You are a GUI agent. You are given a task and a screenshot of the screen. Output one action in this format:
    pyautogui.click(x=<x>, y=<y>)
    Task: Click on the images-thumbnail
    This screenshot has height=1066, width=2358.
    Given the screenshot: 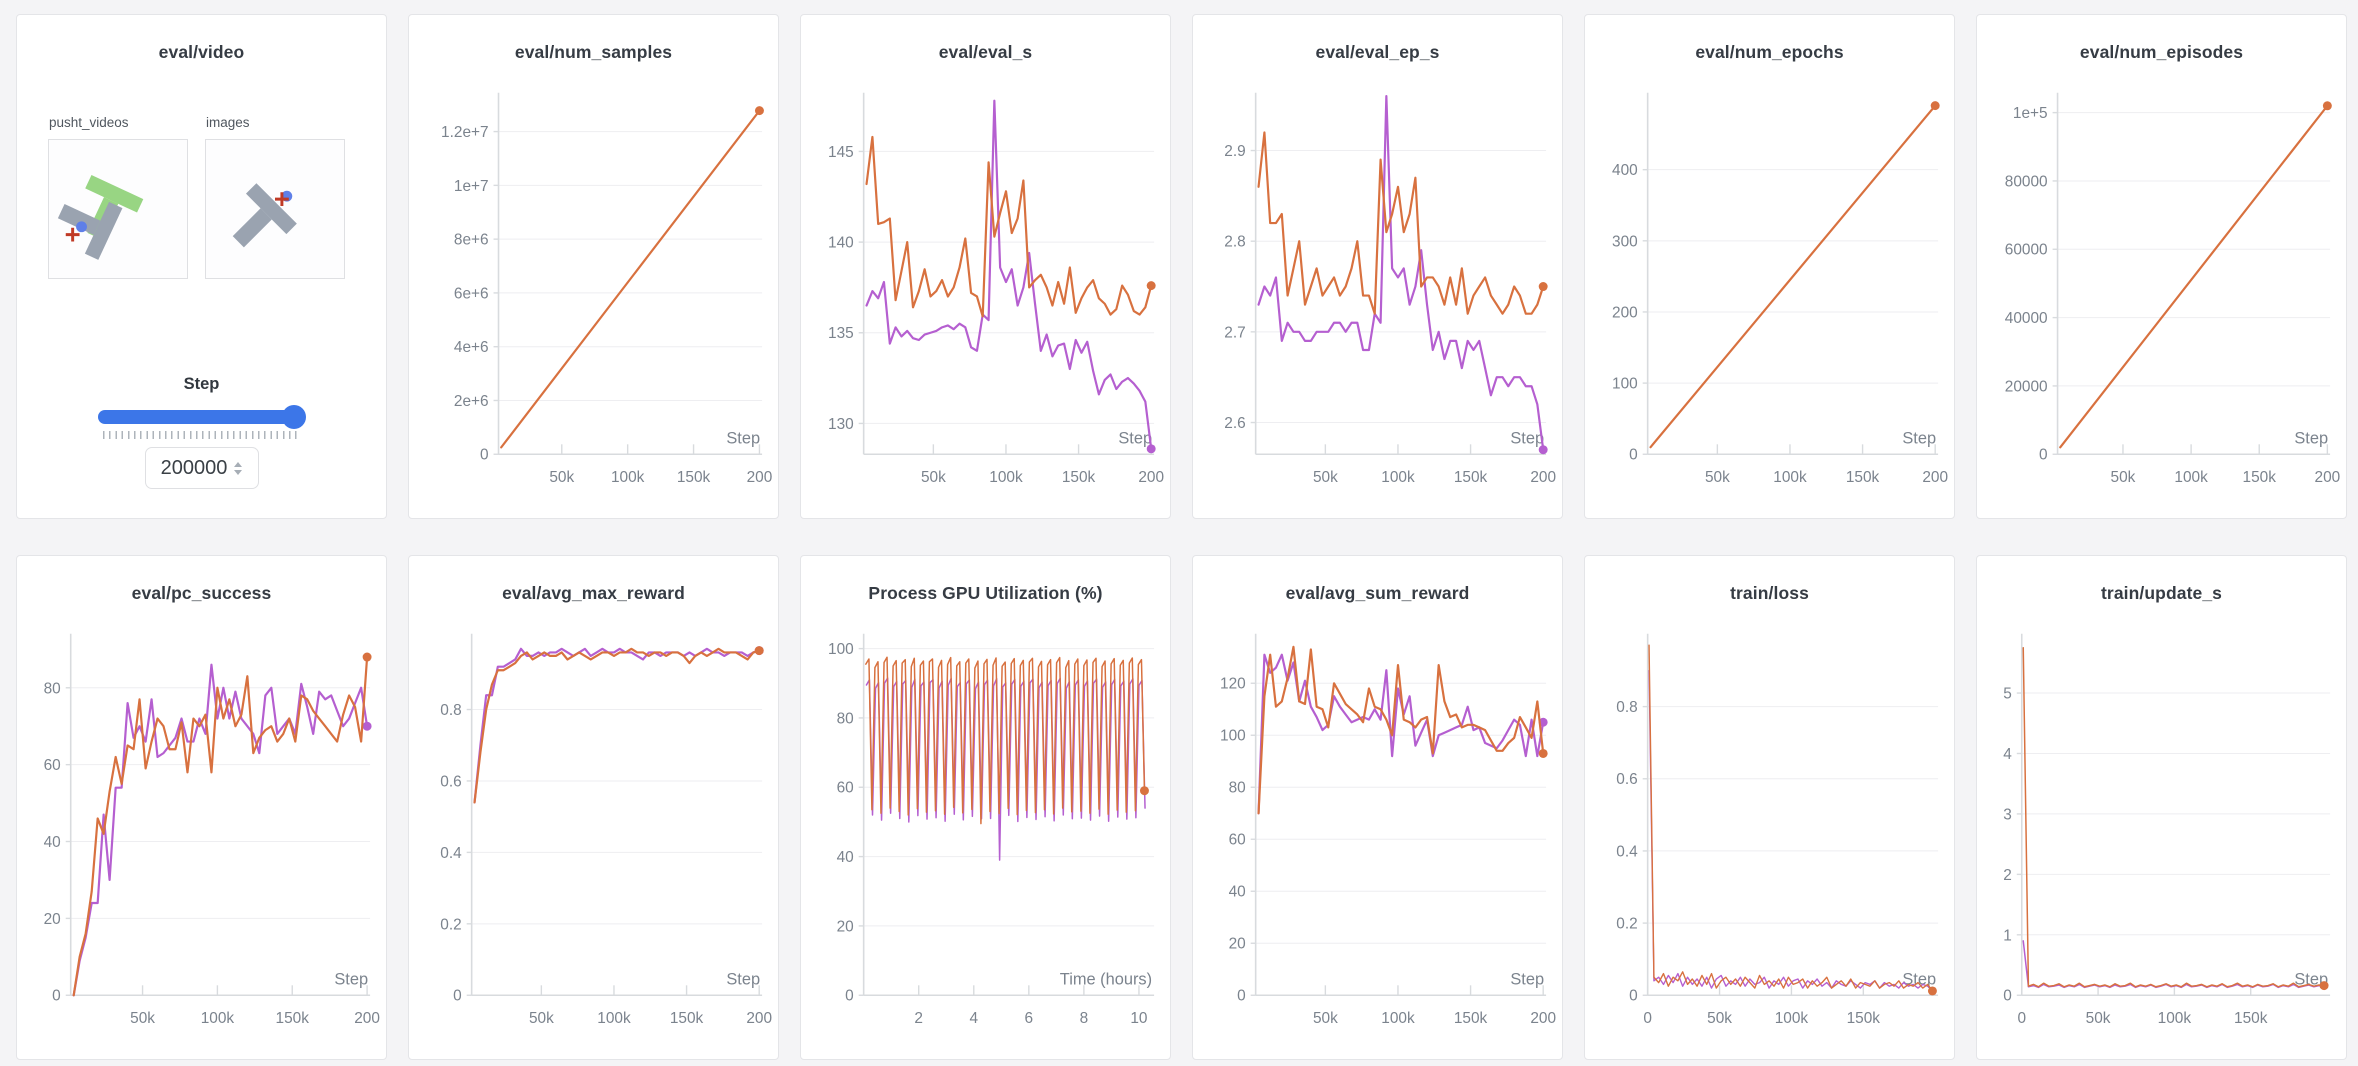 What is the action you would take?
    pyautogui.click(x=275, y=209)
    